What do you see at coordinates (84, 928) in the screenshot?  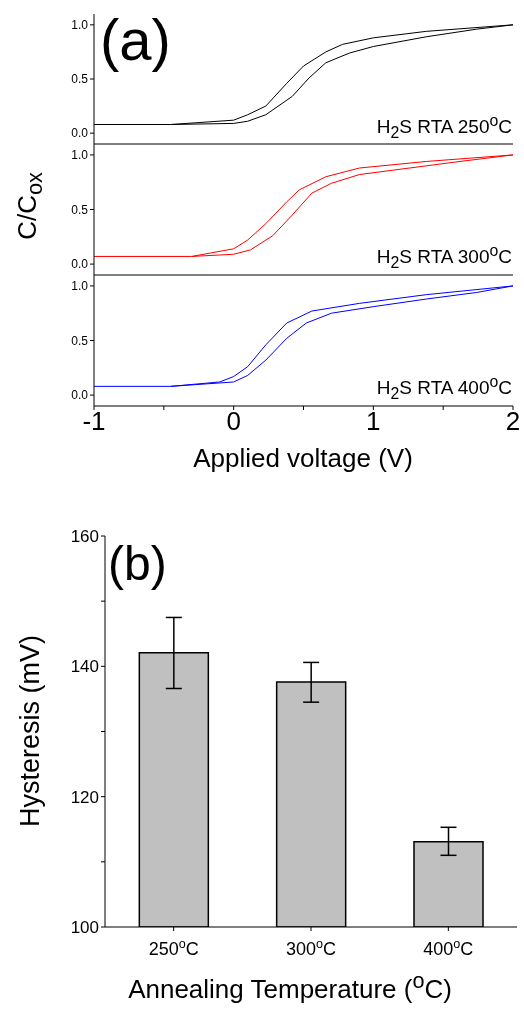 I see `y-tick-label: 100` at bounding box center [84, 928].